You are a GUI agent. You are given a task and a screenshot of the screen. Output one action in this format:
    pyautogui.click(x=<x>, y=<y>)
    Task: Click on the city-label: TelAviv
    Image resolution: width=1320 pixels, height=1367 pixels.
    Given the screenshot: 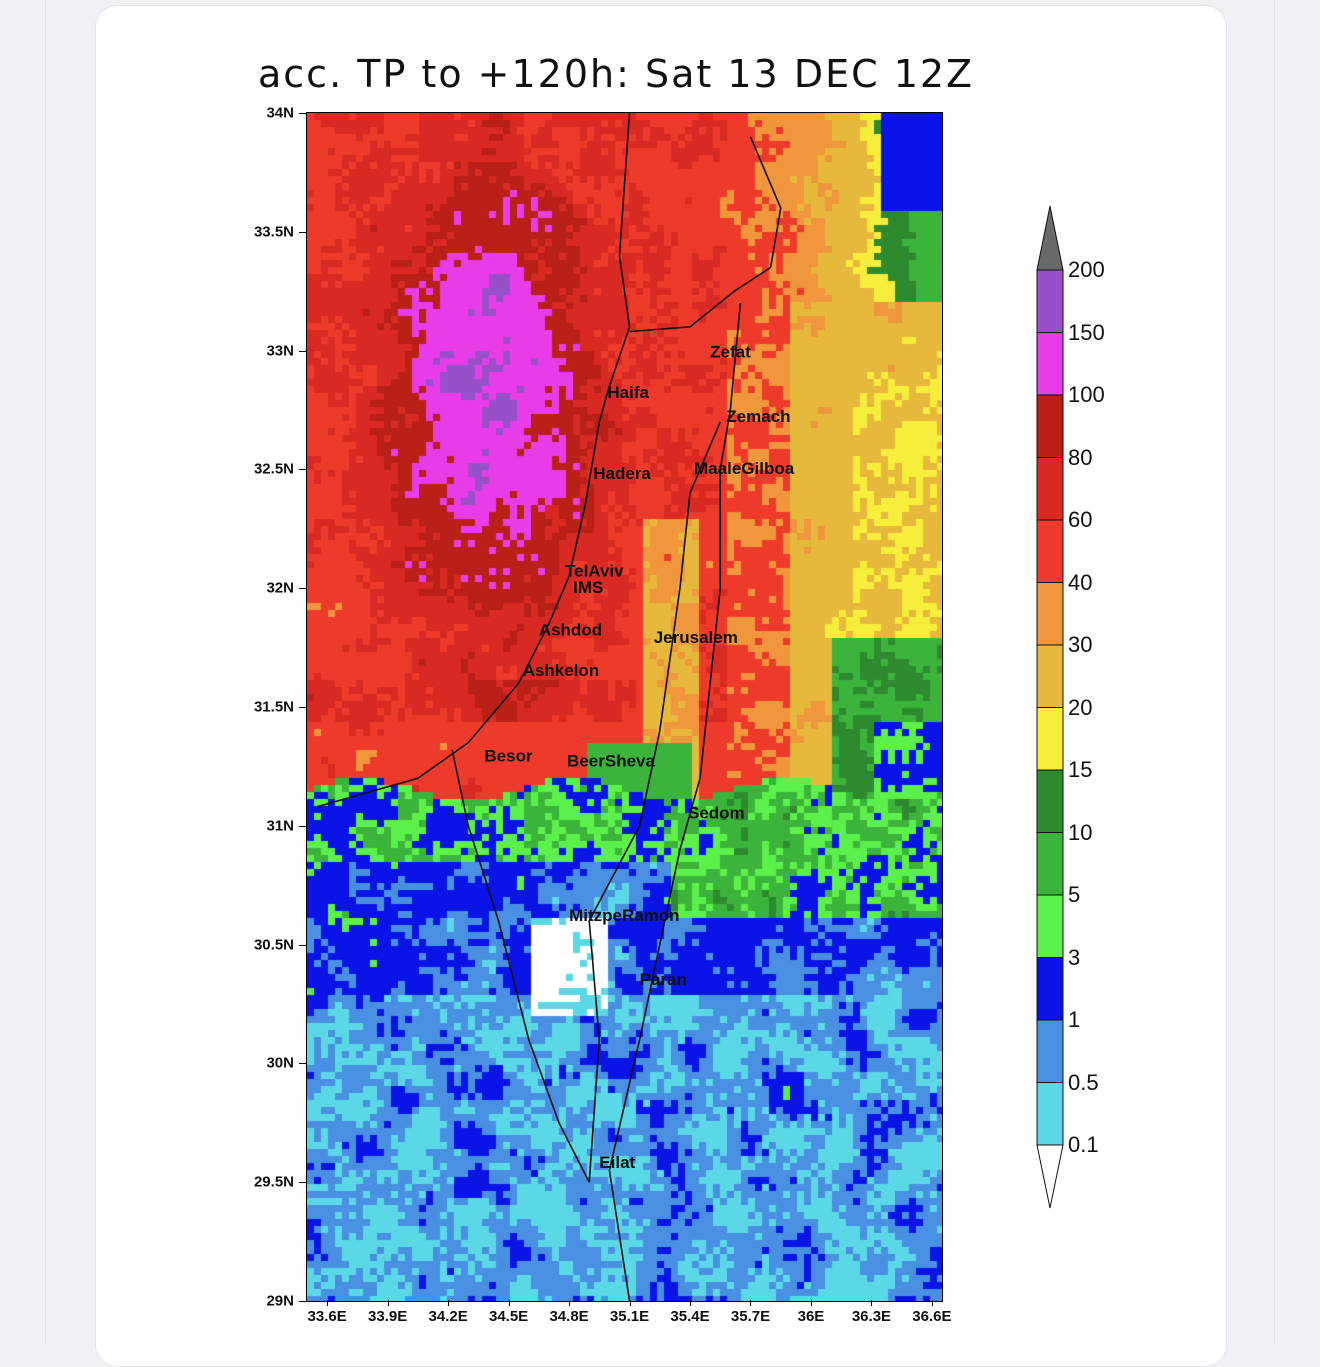 What is the action you would take?
    pyautogui.click(x=594, y=570)
    